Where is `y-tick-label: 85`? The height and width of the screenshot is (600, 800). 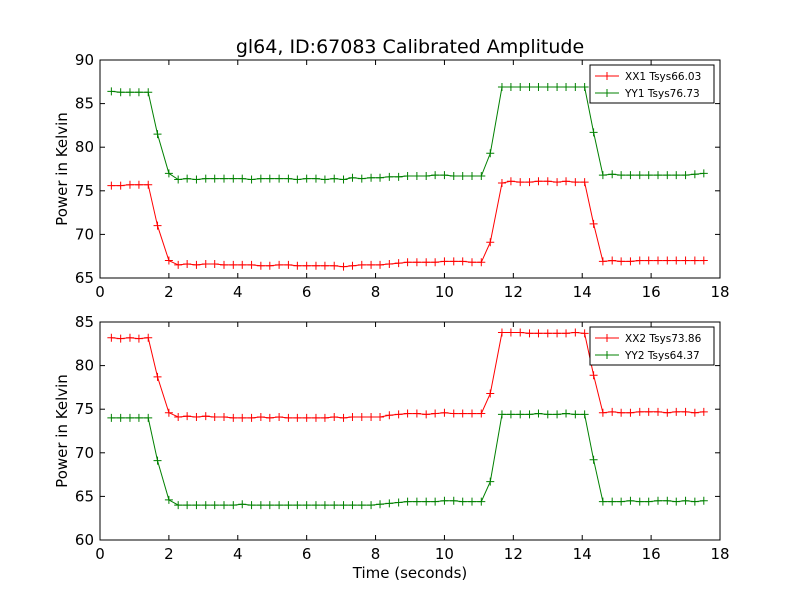 y-tick-label: 85 is located at coordinates (84, 322).